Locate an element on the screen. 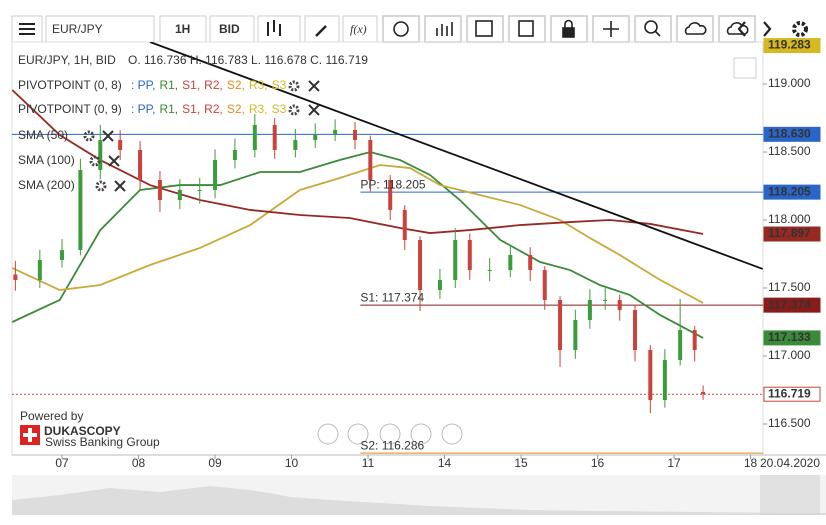  prev-button is located at coordinates (741, 29).